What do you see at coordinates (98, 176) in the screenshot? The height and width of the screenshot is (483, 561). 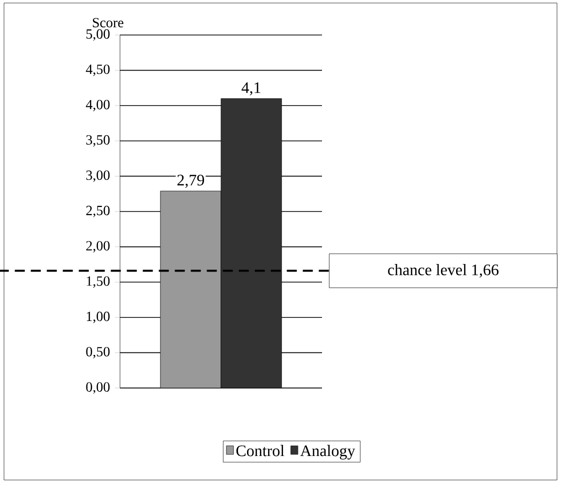 I see `y-tick-label: 3,00` at bounding box center [98, 176].